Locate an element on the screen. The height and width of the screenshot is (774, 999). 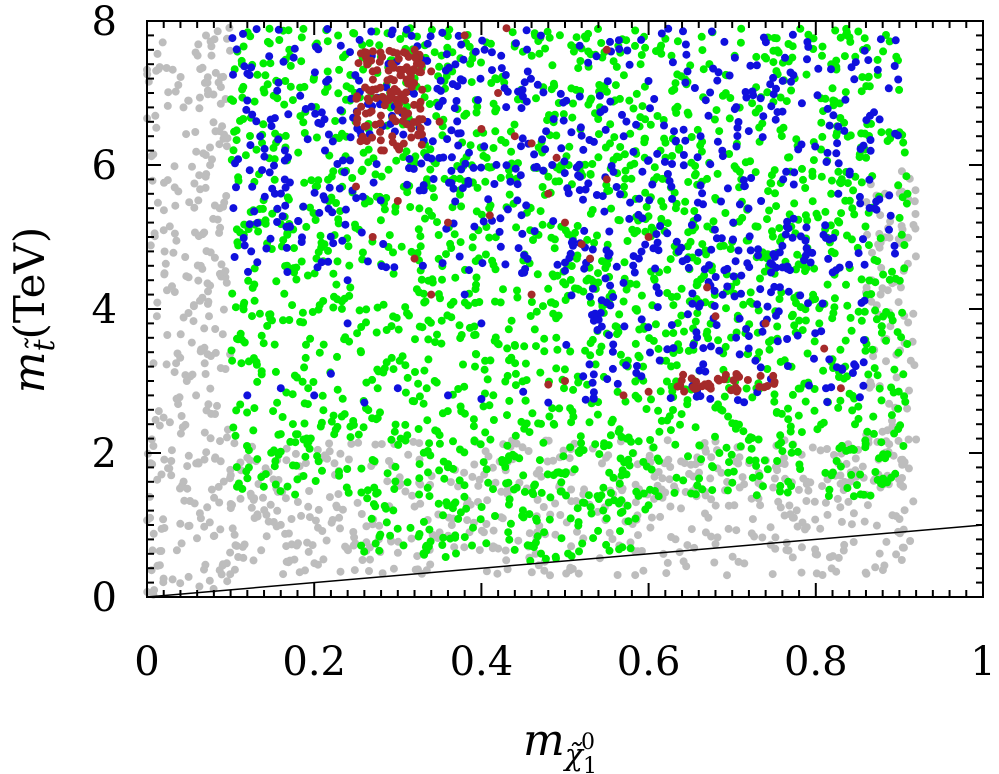
y-tick-label: 6 is located at coordinates (104, 166).